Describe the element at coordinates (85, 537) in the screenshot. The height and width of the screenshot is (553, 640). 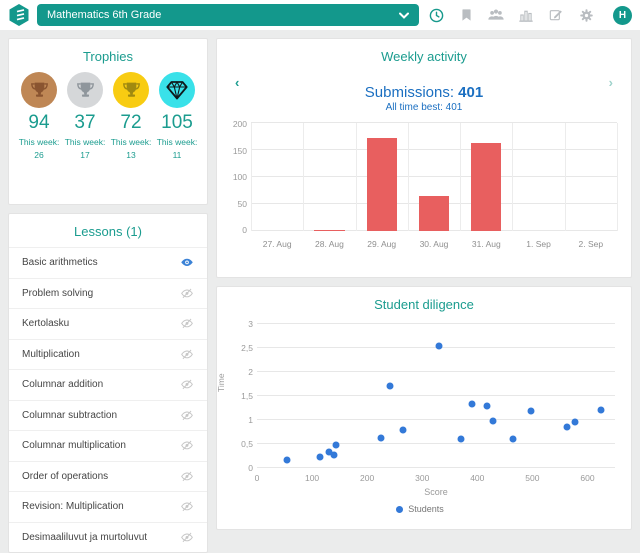
I see `lesson-label: Desimaaliluvut ja murtoluvut` at that location.